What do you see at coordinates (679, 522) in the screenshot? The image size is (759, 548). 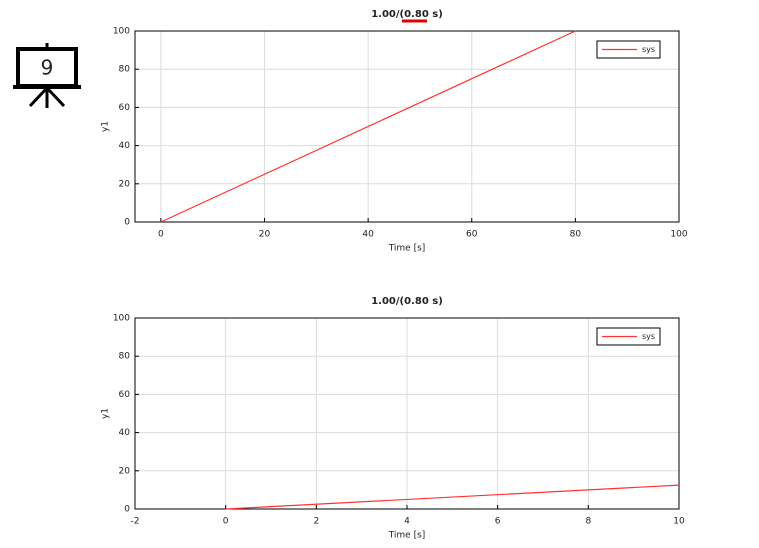 I see `x-tick-label: 10` at bounding box center [679, 522].